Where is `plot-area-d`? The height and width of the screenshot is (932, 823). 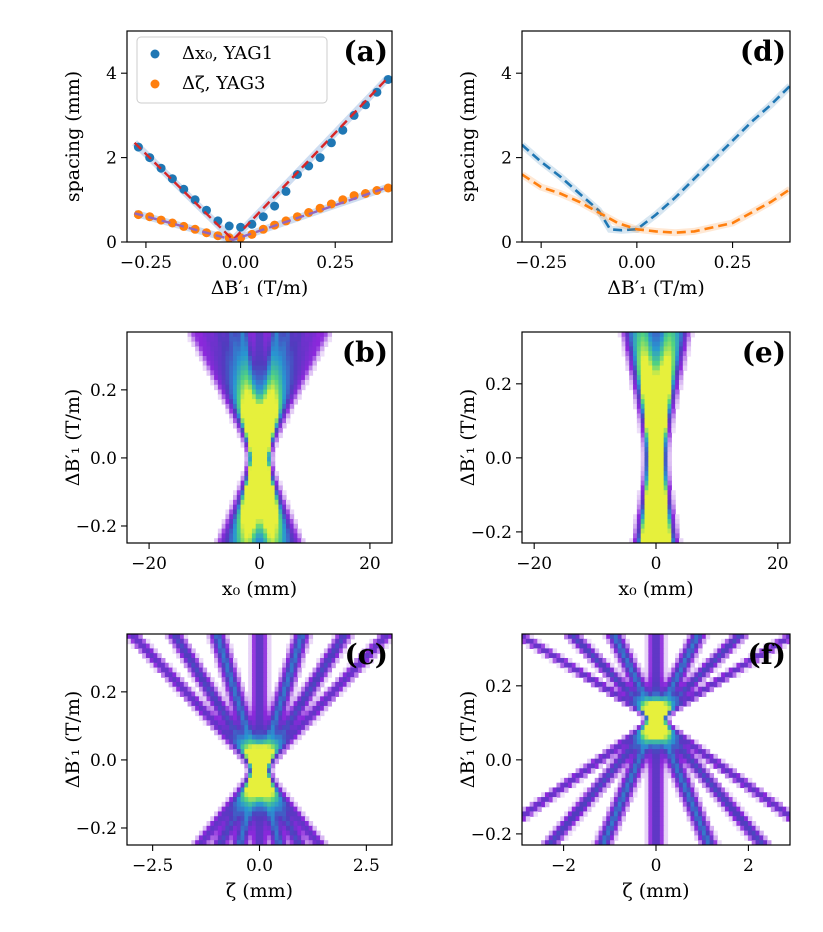 plot-area-d is located at coordinates (656, 160).